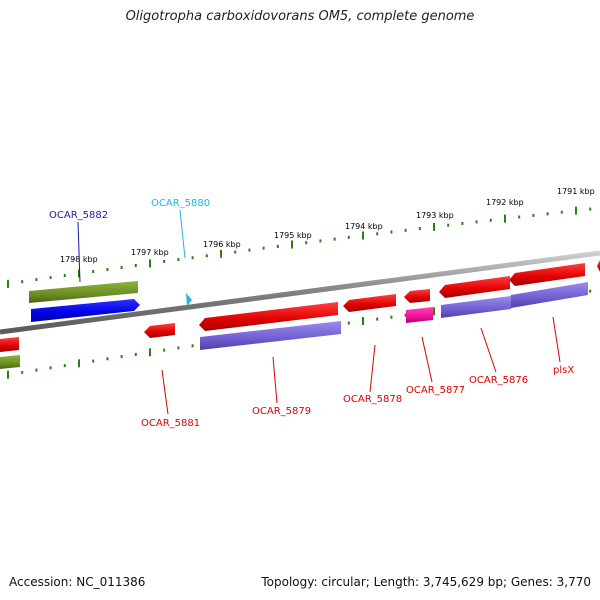 This screenshot has width=600, height=600. What do you see at coordinates (576, 191) in the screenshot?
I see `ruler-label-1791: 1791 kbp` at bounding box center [576, 191].